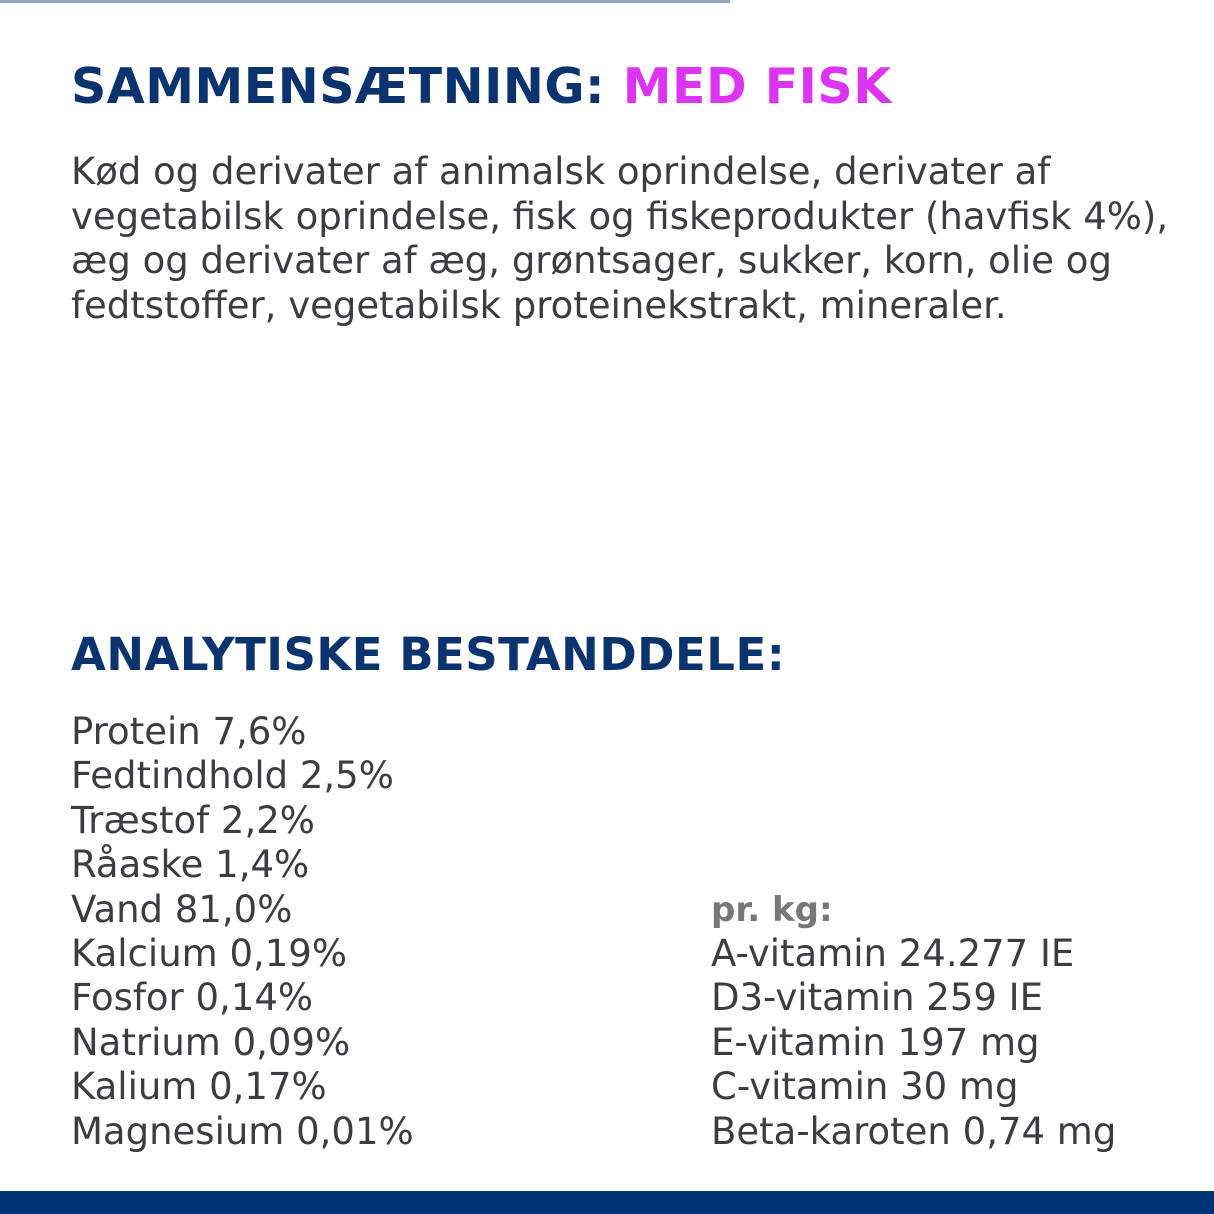  Describe the element at coordinates (865, 1087) in the screenshot. I see `vitamin-c-item: C-vitamin 30 mg` at that location.